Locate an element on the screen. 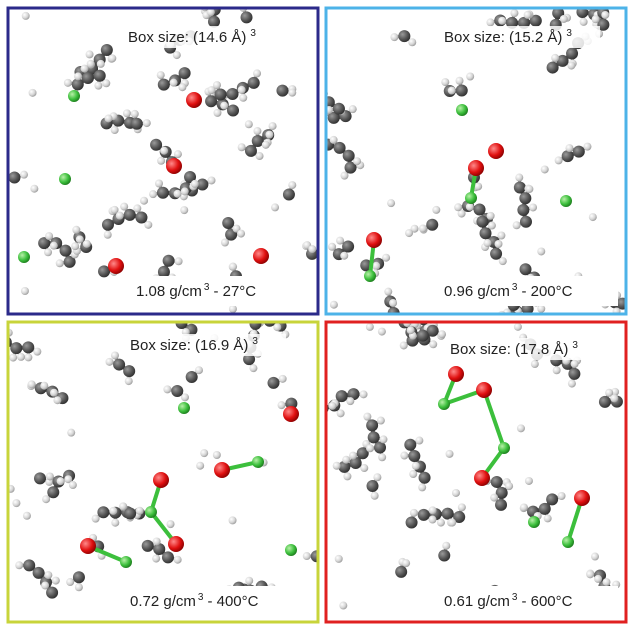  box-size-label: Box size: (15.2 Å) 3 is located at coordinates (508, 37).